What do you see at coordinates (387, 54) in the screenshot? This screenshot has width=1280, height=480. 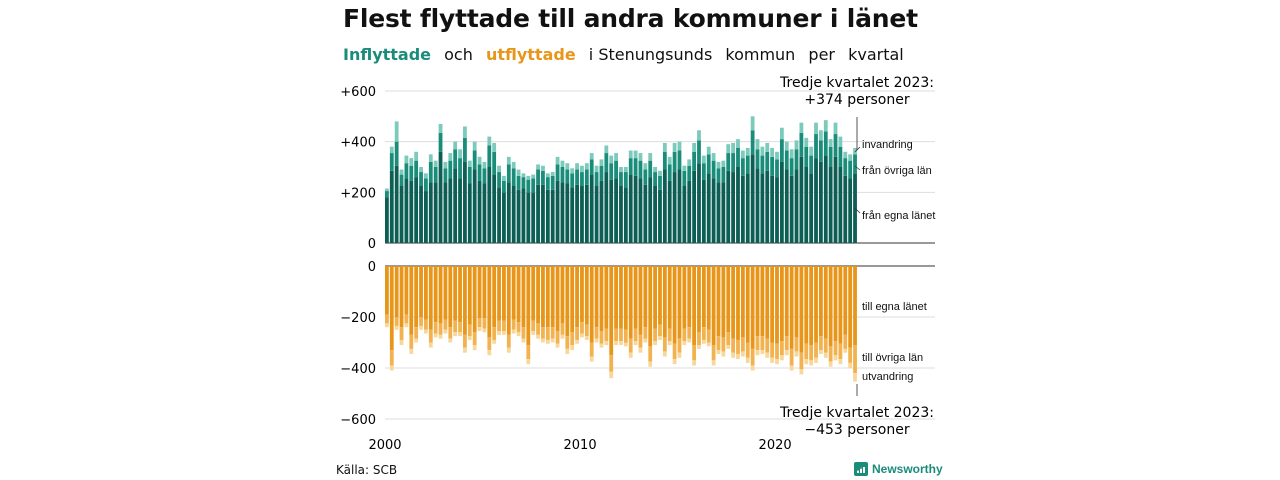 I see `subtitle-inflyttade: Inflyttade` at bounding box center [387, 54].